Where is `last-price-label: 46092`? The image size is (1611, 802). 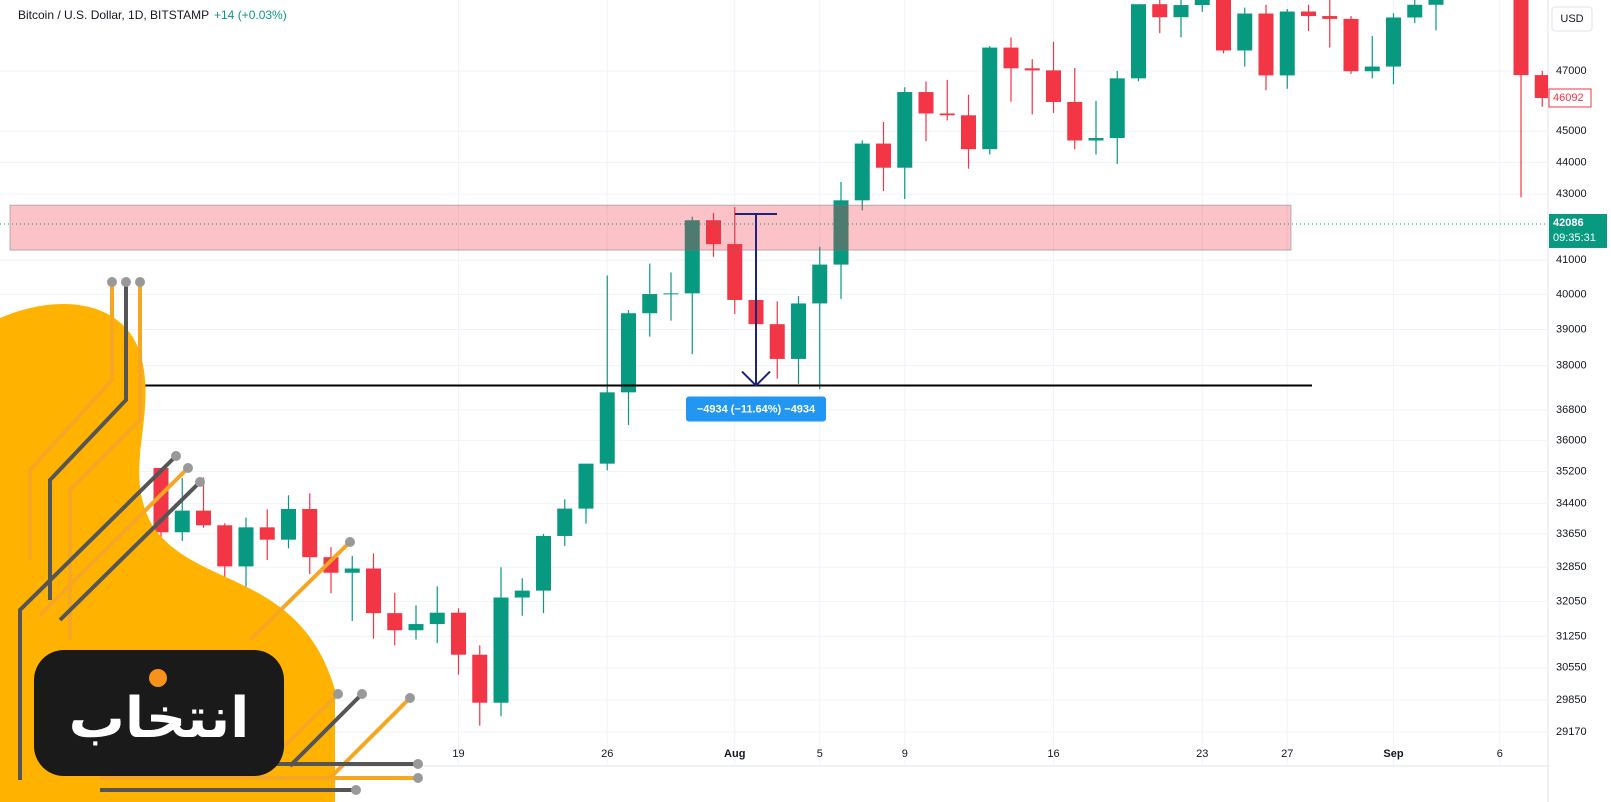
last-price-label: 46092 is located at coordinates (1568, 98).